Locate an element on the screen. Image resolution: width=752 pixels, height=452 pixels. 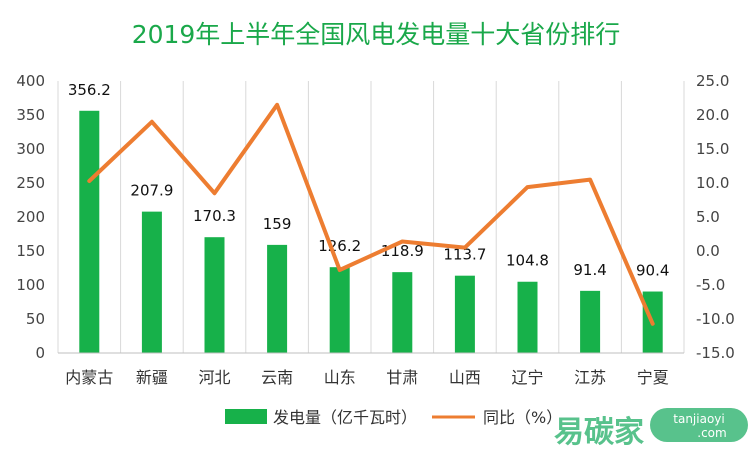
bar-data-label: 91.4 is located at coordinates (589, 270).